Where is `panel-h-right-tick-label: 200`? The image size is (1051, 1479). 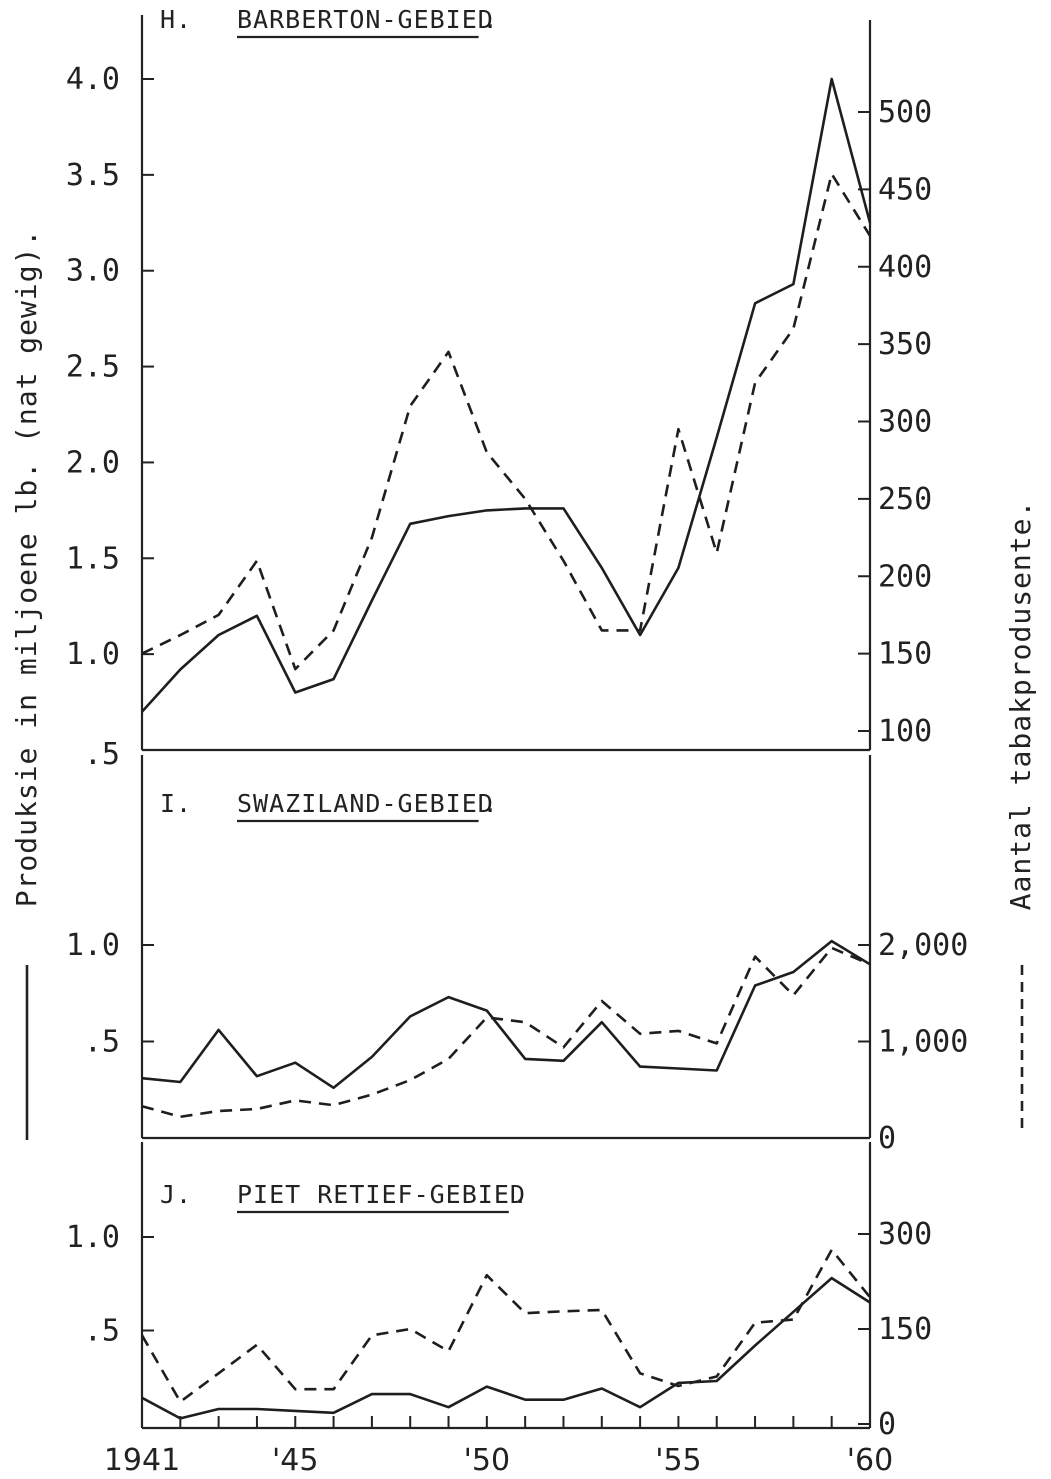
panel-h-right-tick-label: 200 is located at coordinates (905, 576).